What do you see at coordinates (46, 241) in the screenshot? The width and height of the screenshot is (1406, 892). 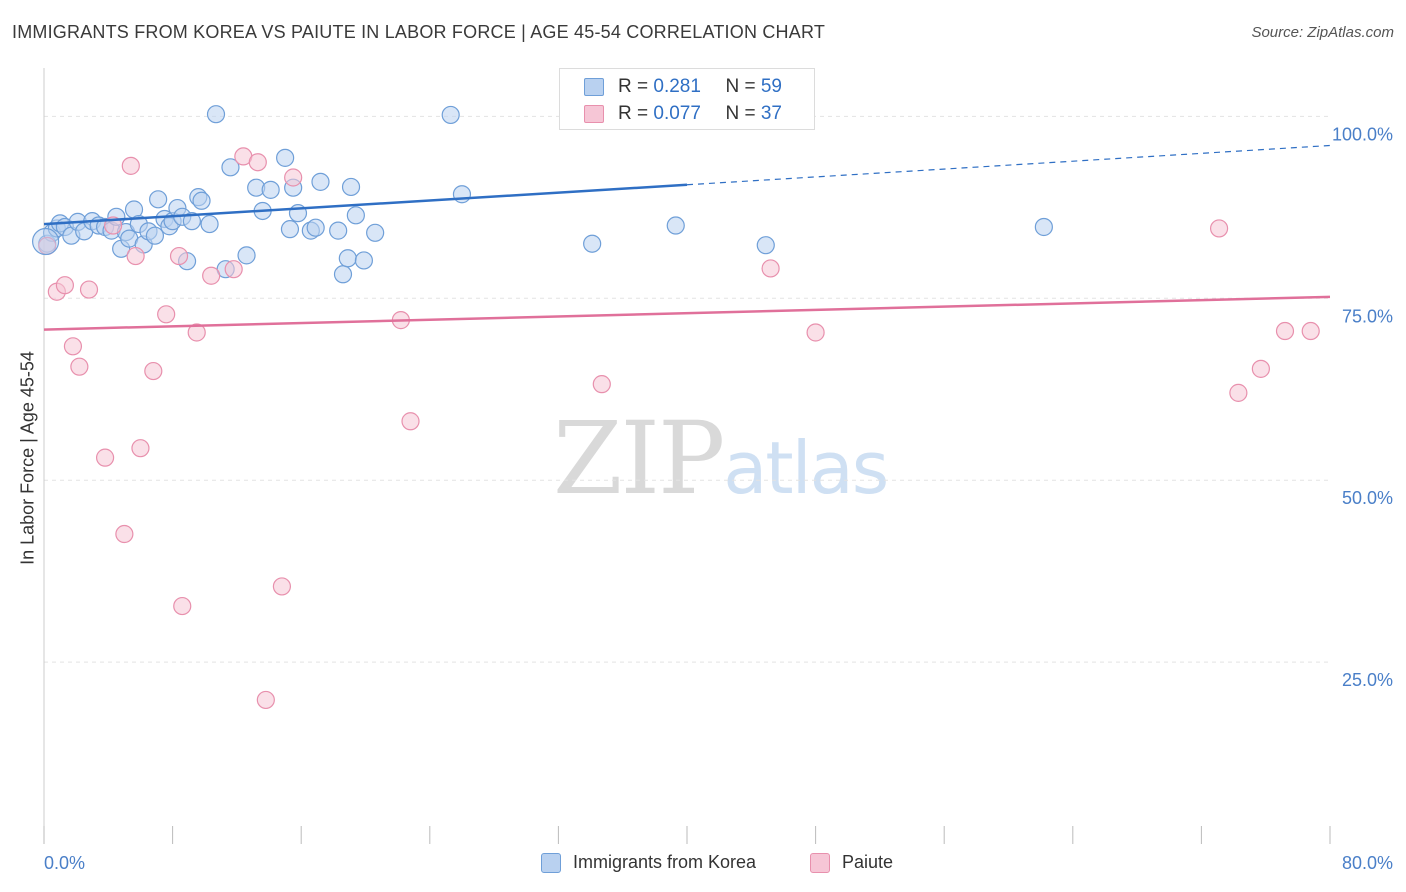 I see `korea-point-cluster` at bounding box center [46, 241].